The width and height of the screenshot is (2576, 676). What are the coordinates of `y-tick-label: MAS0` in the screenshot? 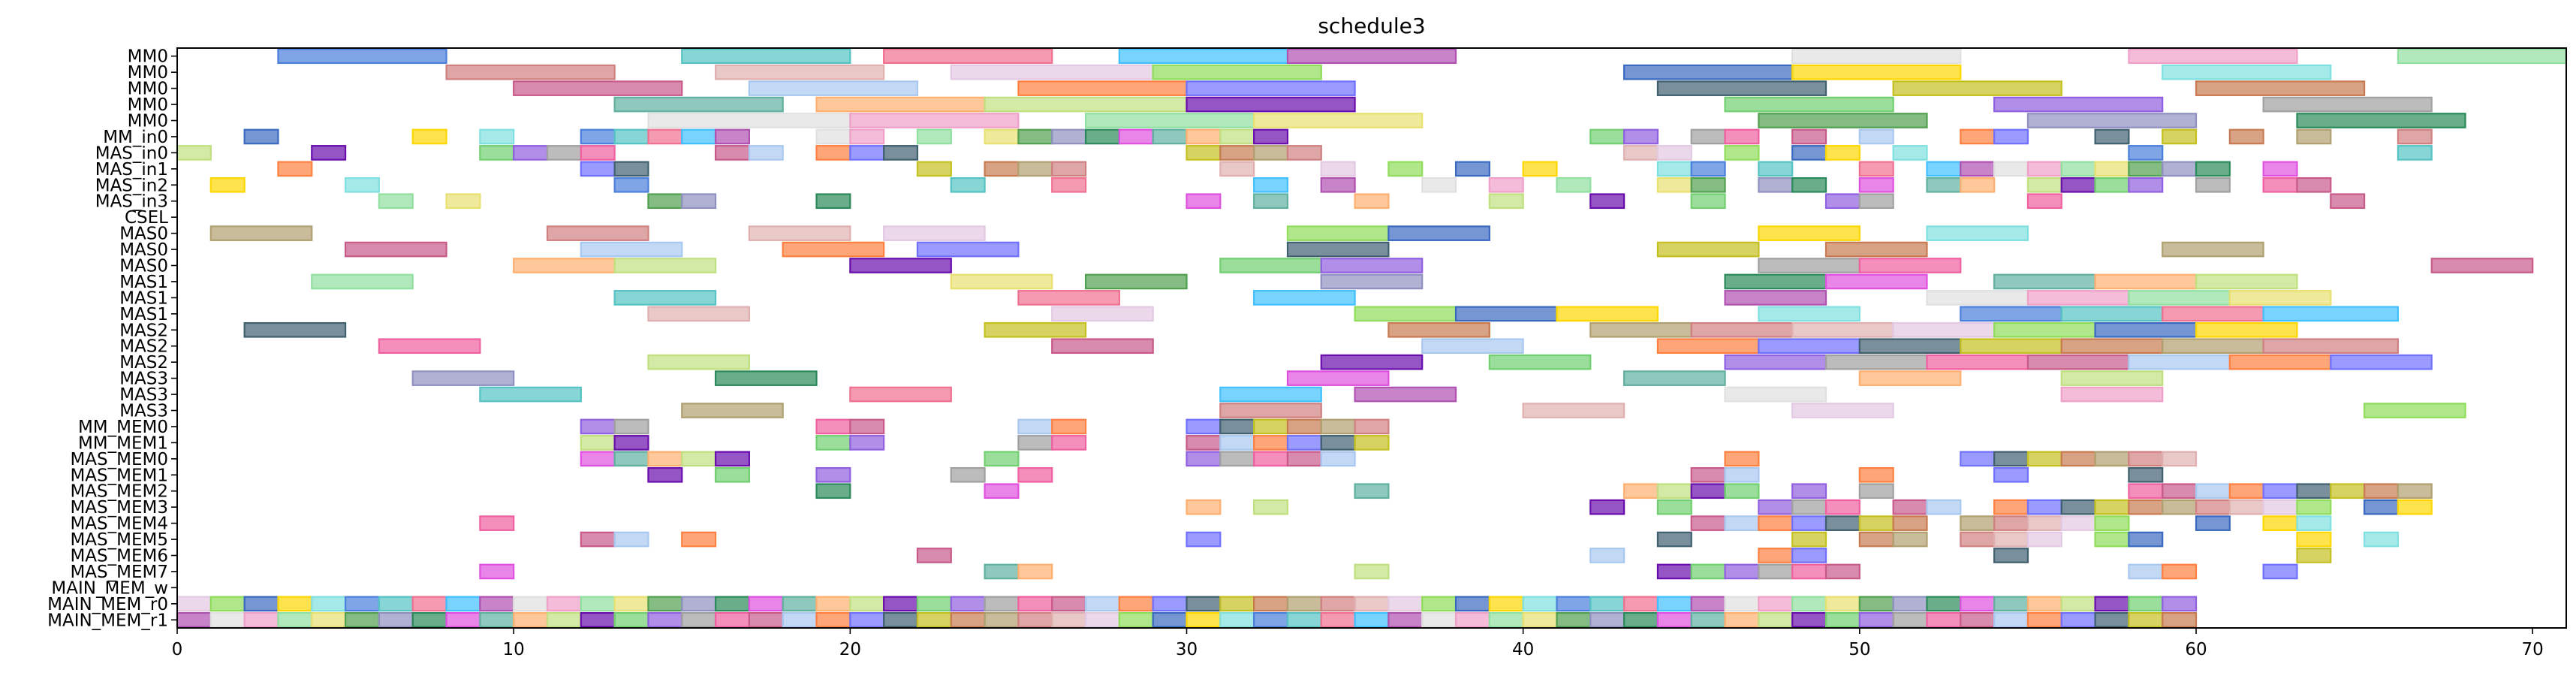 It's located at (143, 266).